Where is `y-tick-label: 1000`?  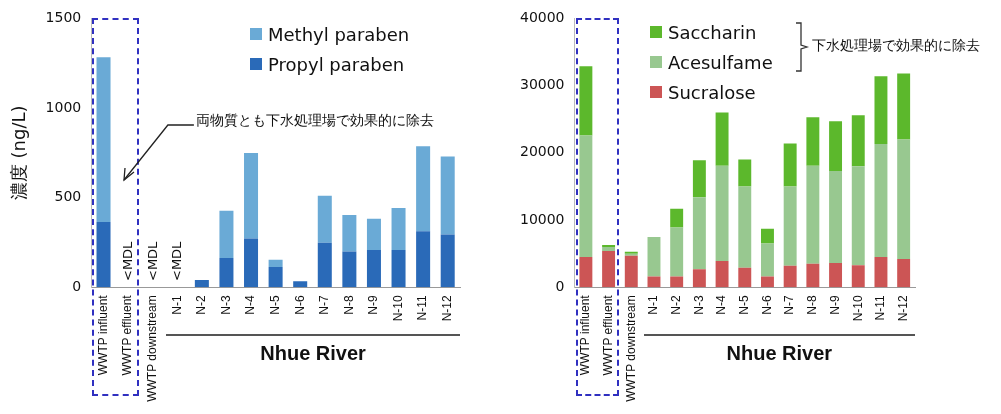
y-tick-label: 1000 is located at coordinates (63, 106).